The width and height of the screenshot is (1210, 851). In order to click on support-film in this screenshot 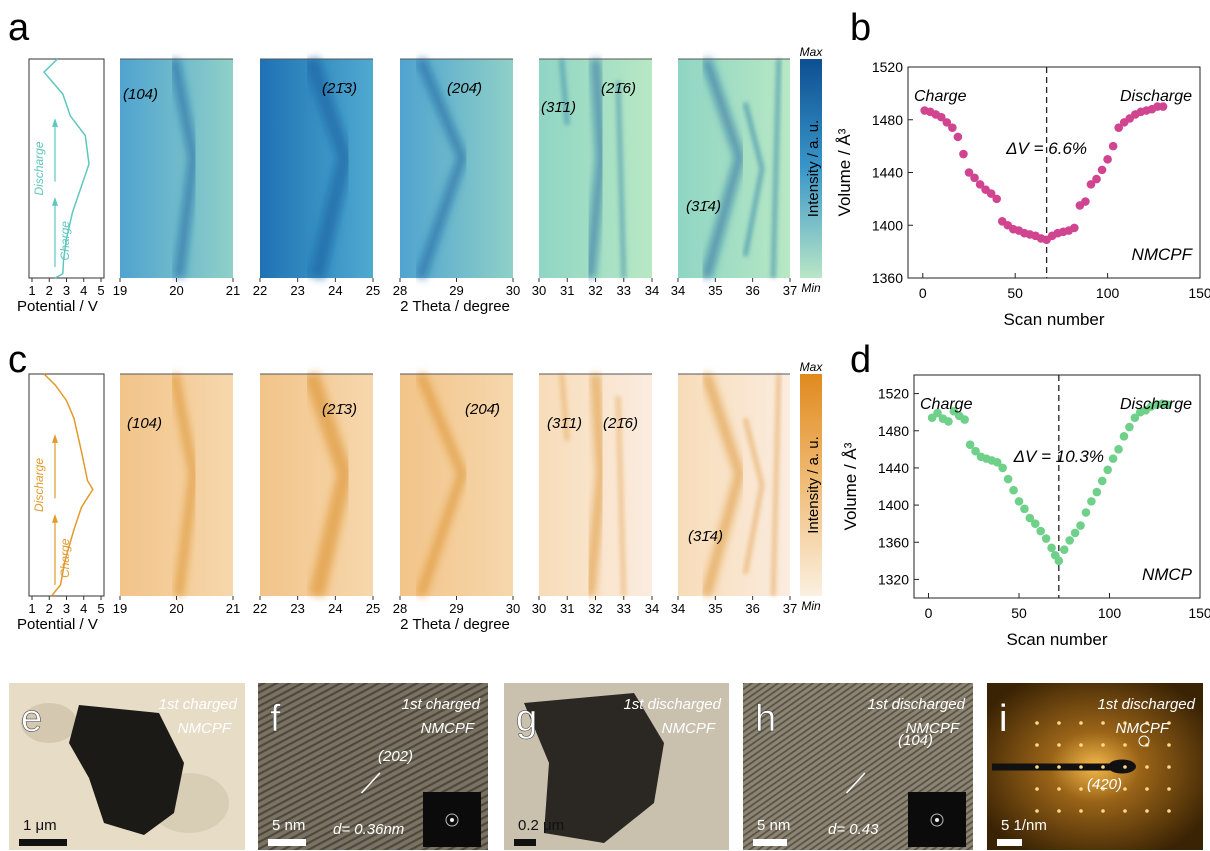, I will do `click(49, 723)`.